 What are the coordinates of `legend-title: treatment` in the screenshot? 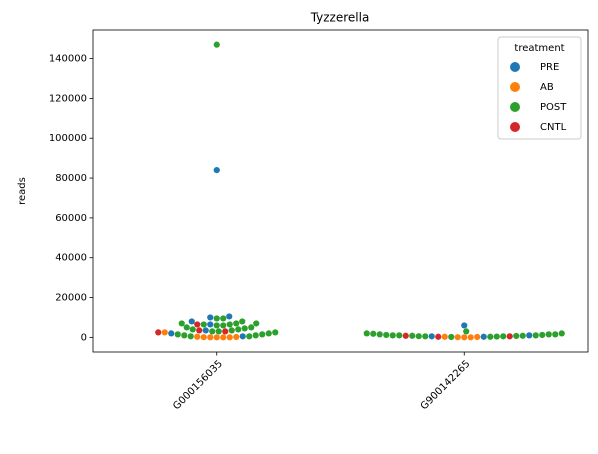 It's located at (539, 48).